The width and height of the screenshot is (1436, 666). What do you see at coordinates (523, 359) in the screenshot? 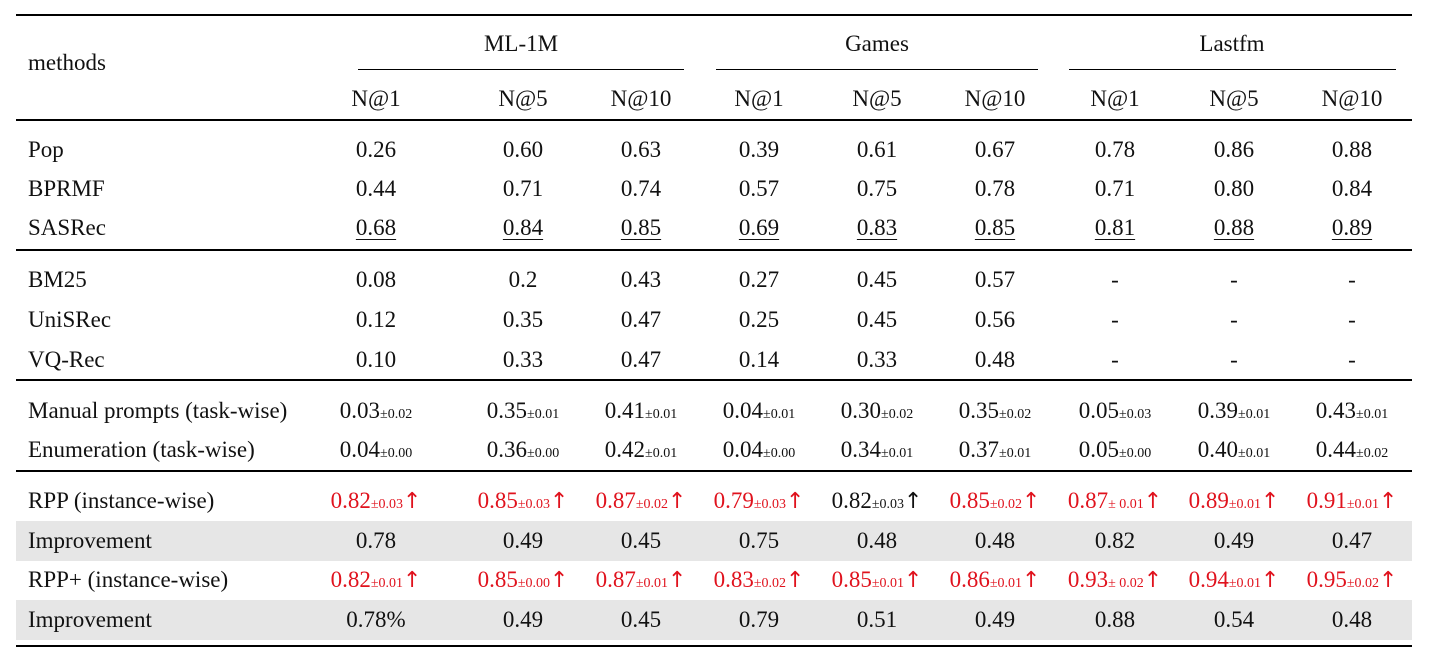
I see `cell-value: 0.33` at bounding box center [523, 359].